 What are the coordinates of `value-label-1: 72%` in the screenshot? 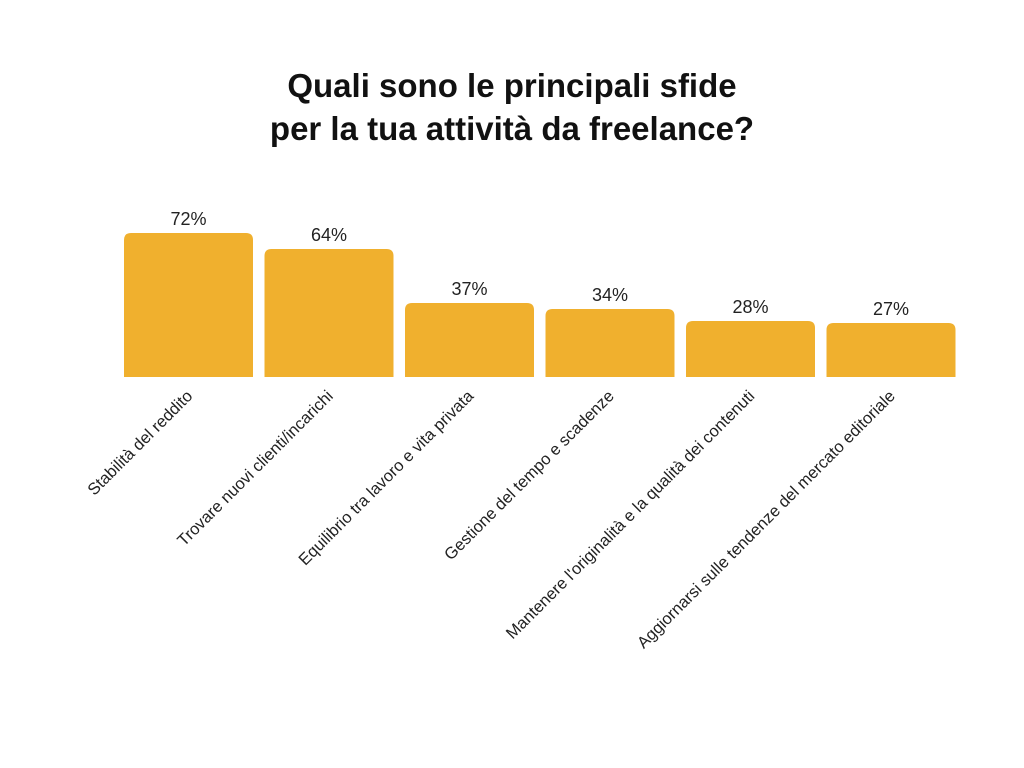 It's located at (188, 219).